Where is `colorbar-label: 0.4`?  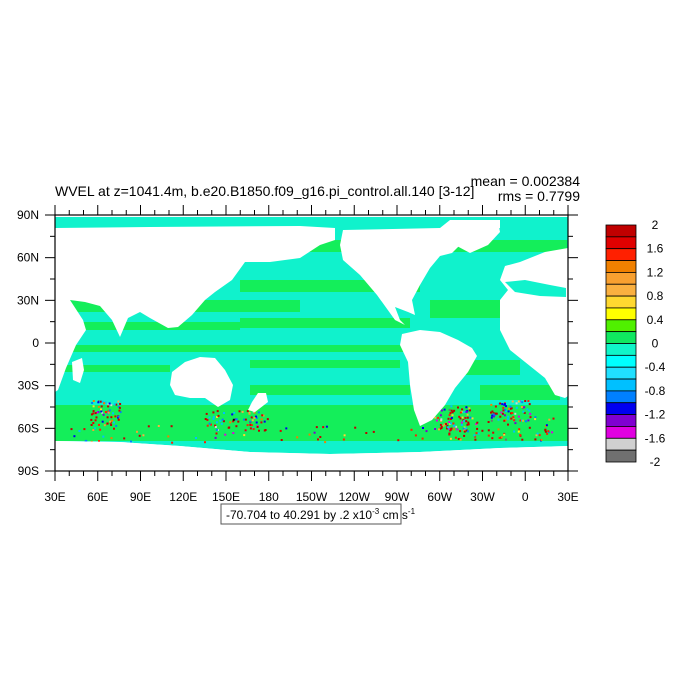
colorbar-label: 0.4 is located at coordinates (655, 320).